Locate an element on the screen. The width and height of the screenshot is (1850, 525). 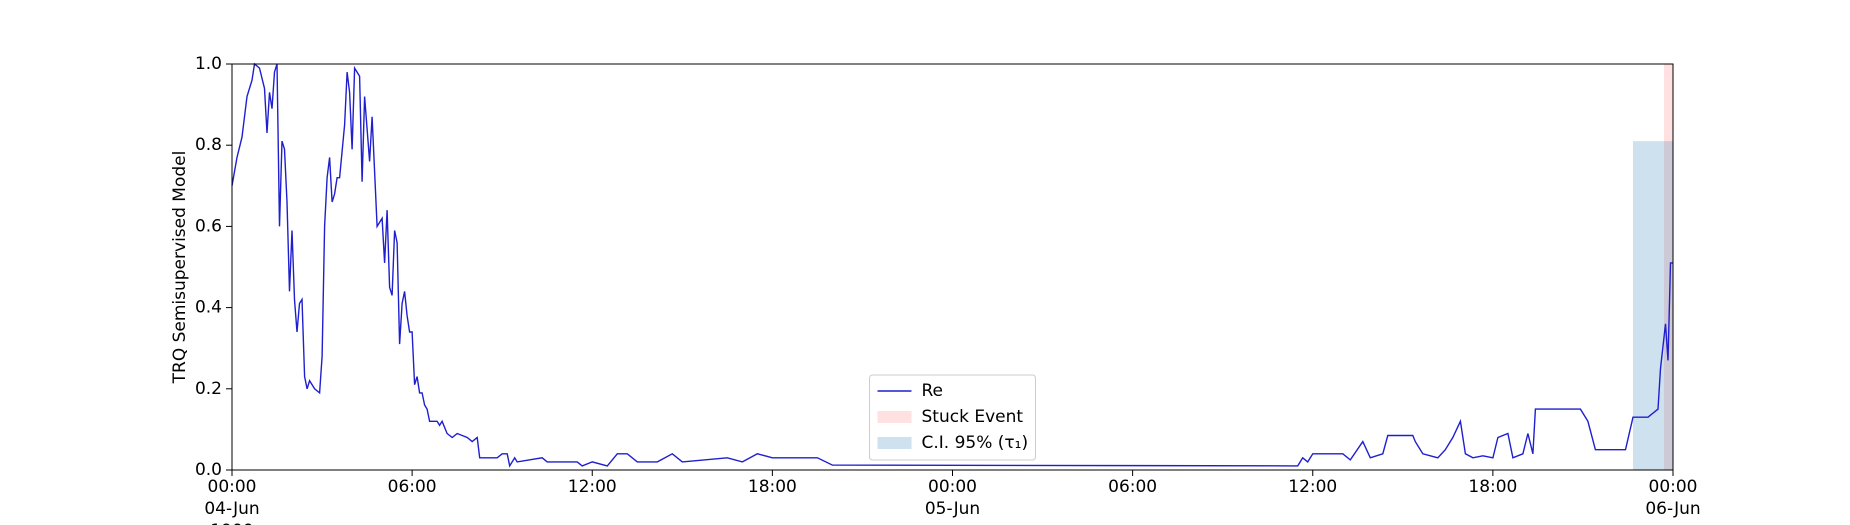
y-tick-label: 0.2 is located at coordinates (208, 389).